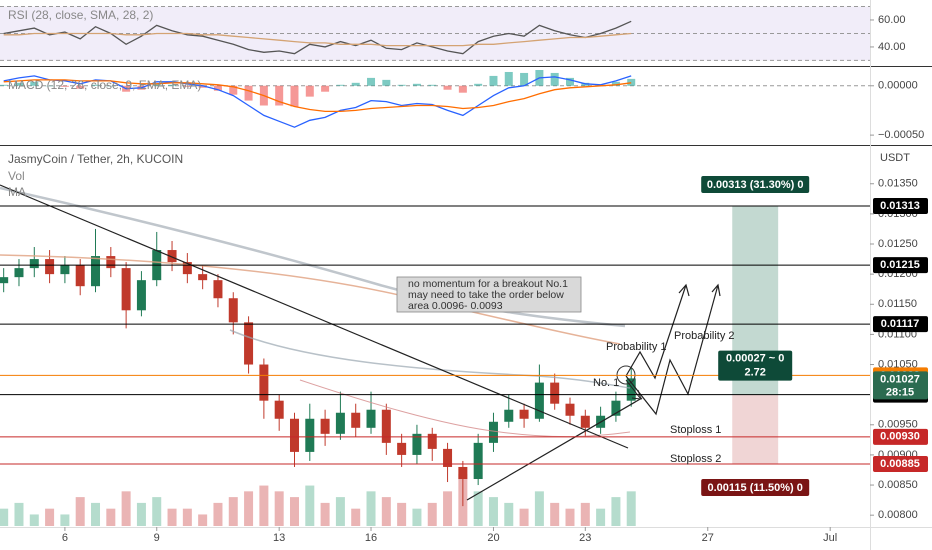  What do you see at coordinates (486, 295) in the screenshot?
I see `note-line: may need to take the order below` at bounding box center [486, 295].